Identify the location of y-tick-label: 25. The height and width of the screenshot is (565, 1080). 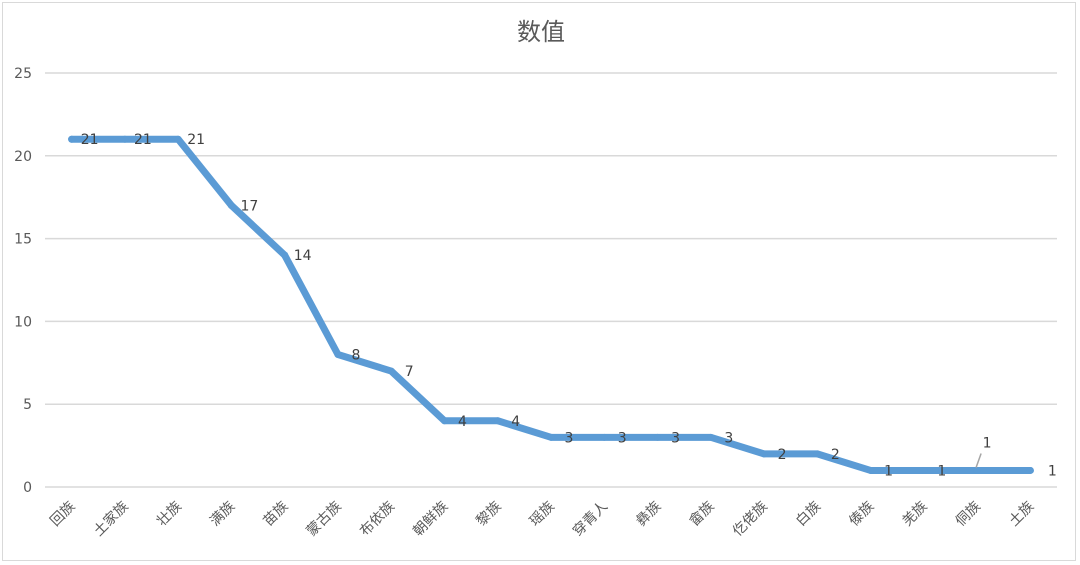
(23, 74).